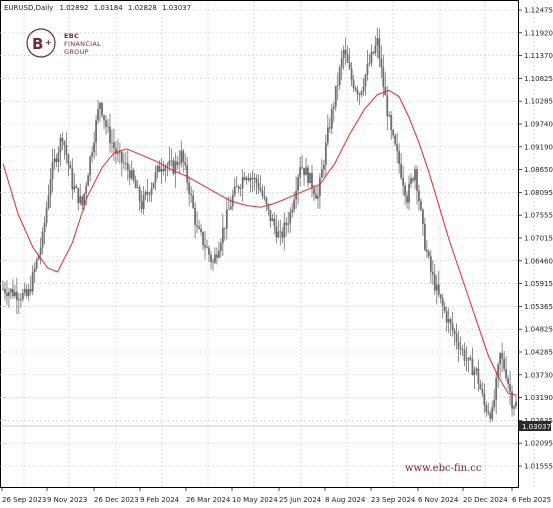 The height and width of the screenshot is (508, 553). What do you see at coordinates (208, 500) in the screenshot?
I see `x-tick-label: 26 Mar 2024` at bounding box center [208, 500].